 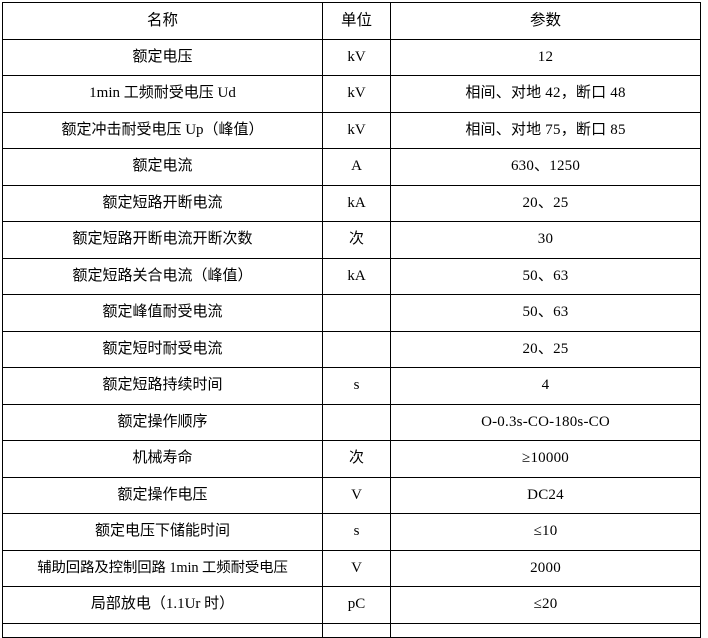 I want to click on table-row: 额定峰值耐受电流 50、63, so click(x=351, y=313).